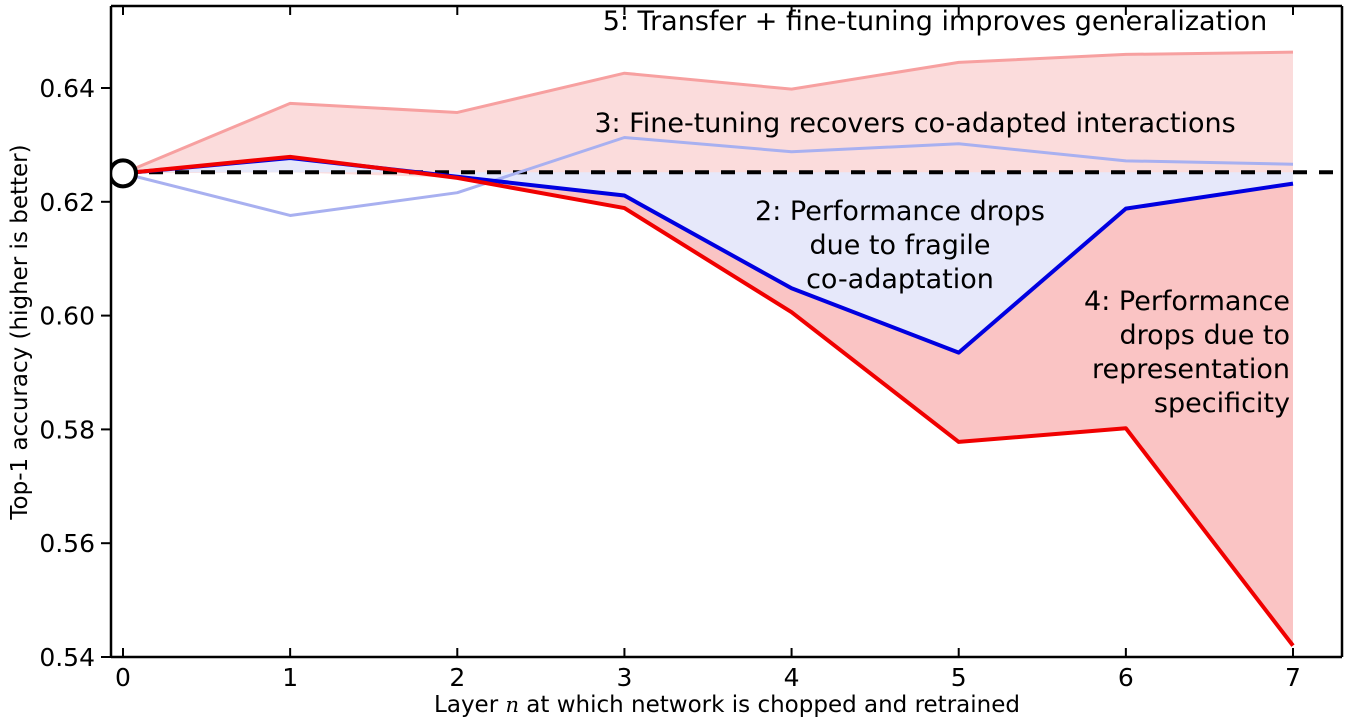 The height and width of the screenshot is (723, 1361). What do you see at coordinates (67, 429) in the screenshot?
I see `y-tick-label: 0.58` at bounding box center [67, 429].